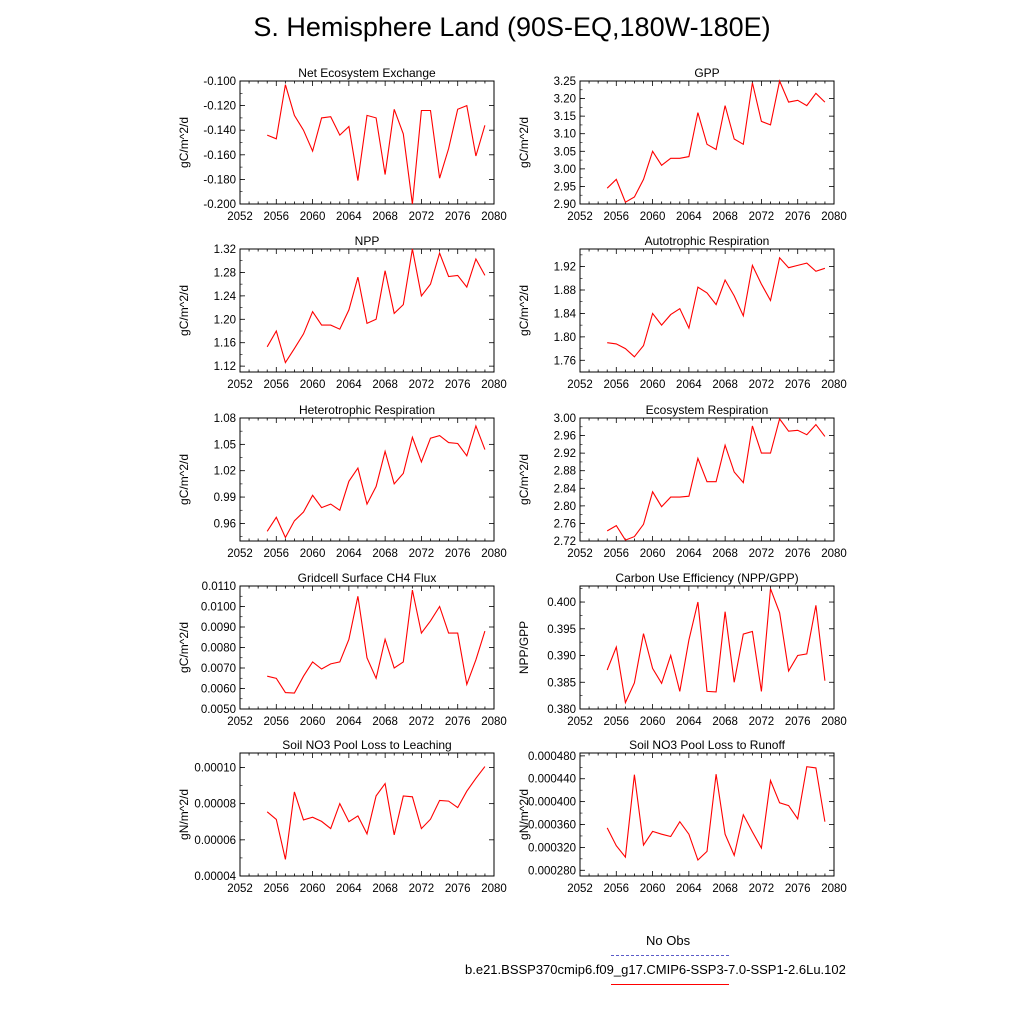  I want to click on y-tick-label: 0.0070, so click(218, 669).